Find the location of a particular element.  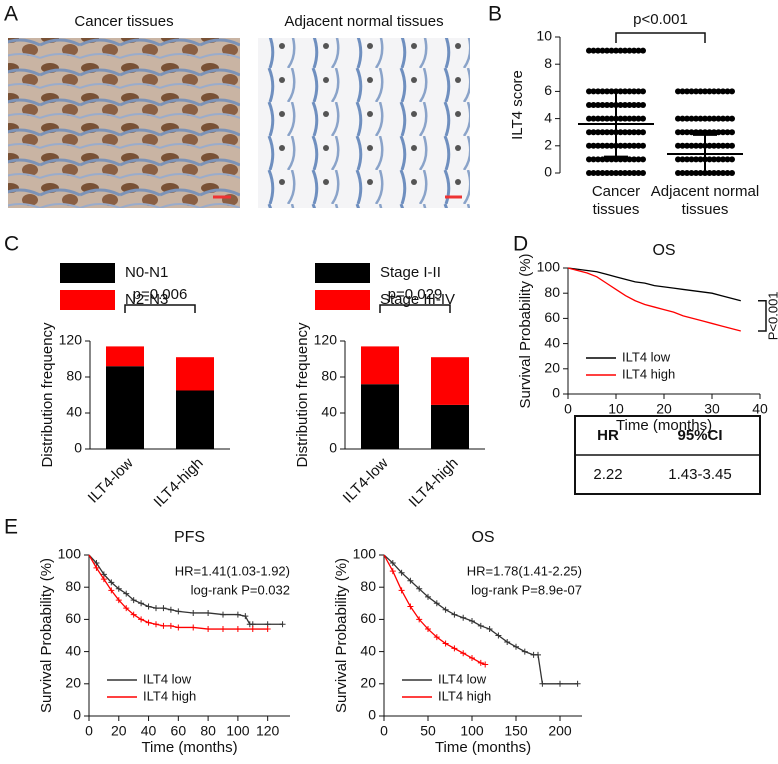

panel-label: E is located at coordinates (11, 527).